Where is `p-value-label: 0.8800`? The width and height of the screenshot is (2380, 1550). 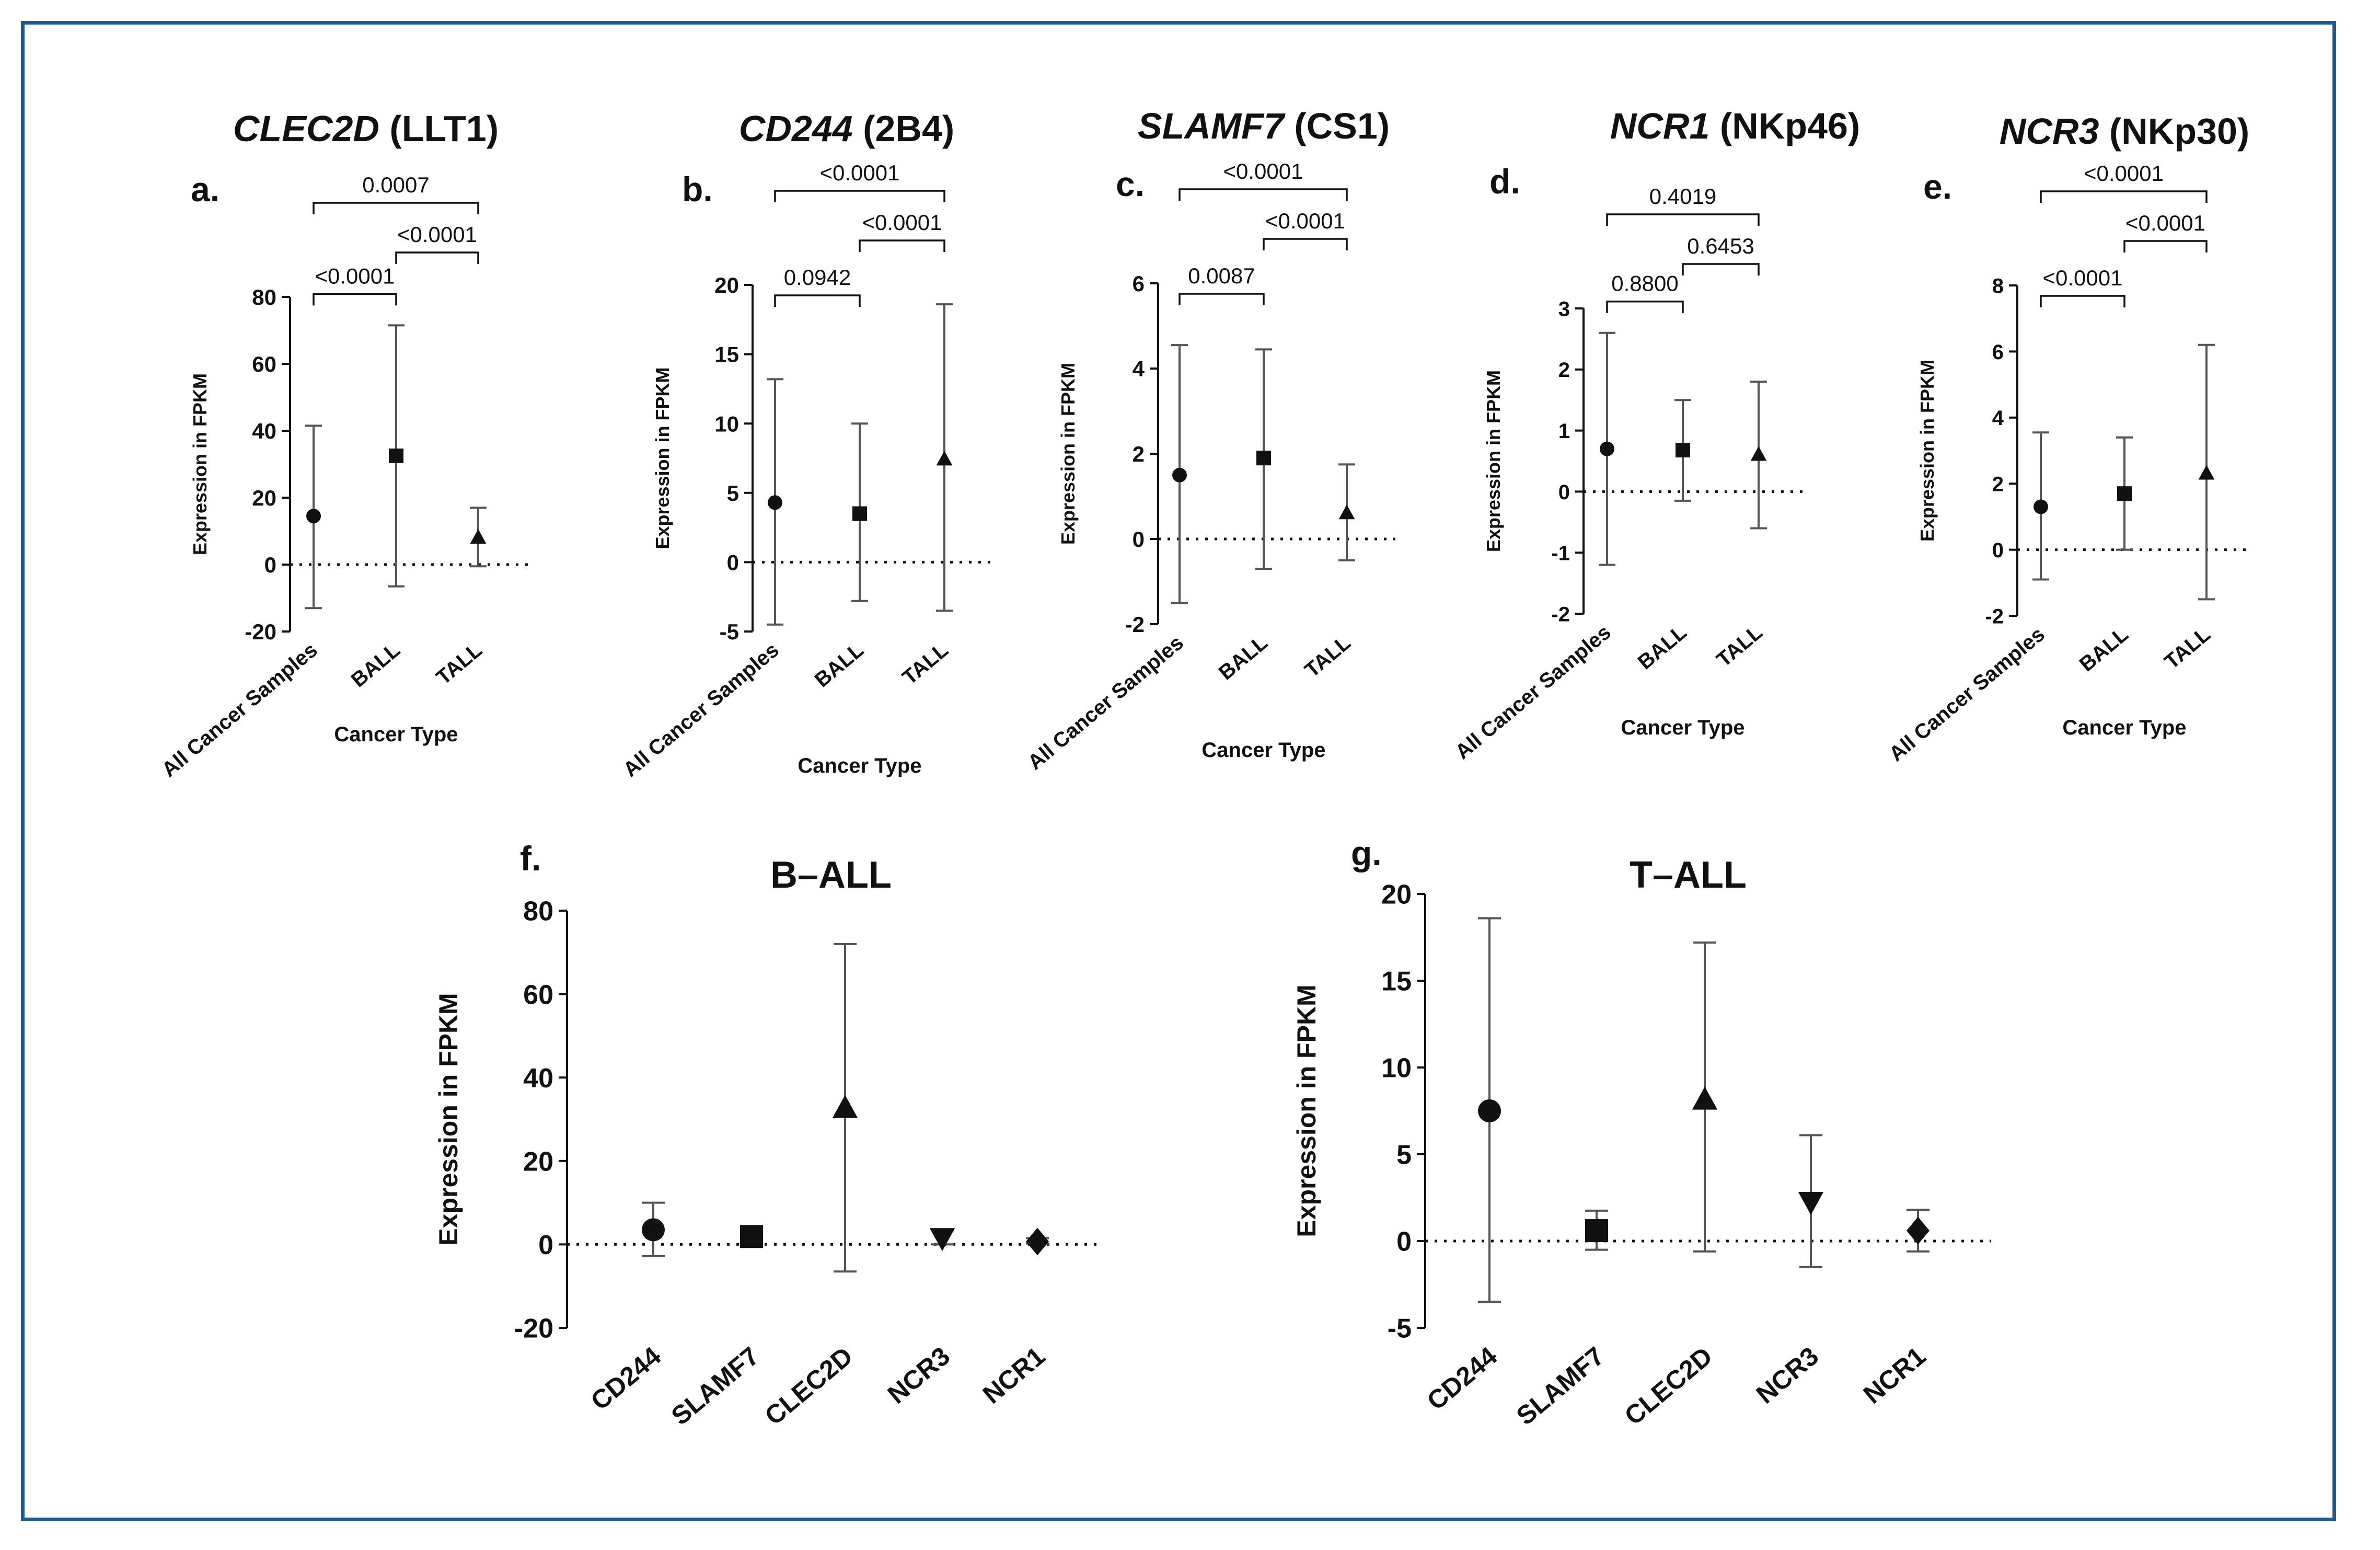 p-value-label: 0.8800 is located at coordinates (1645, 283).